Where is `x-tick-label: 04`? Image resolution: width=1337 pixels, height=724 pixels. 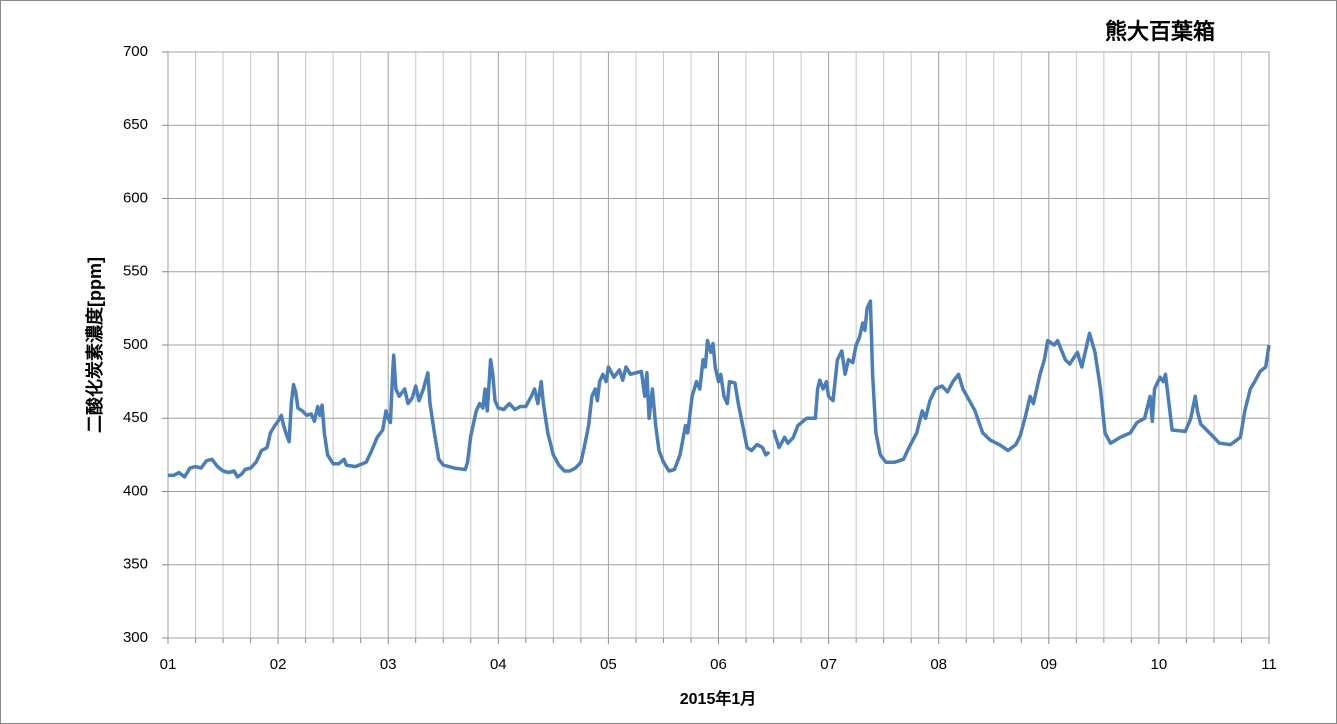 x-tick-label: 04 is located at coordinates (498, 664).